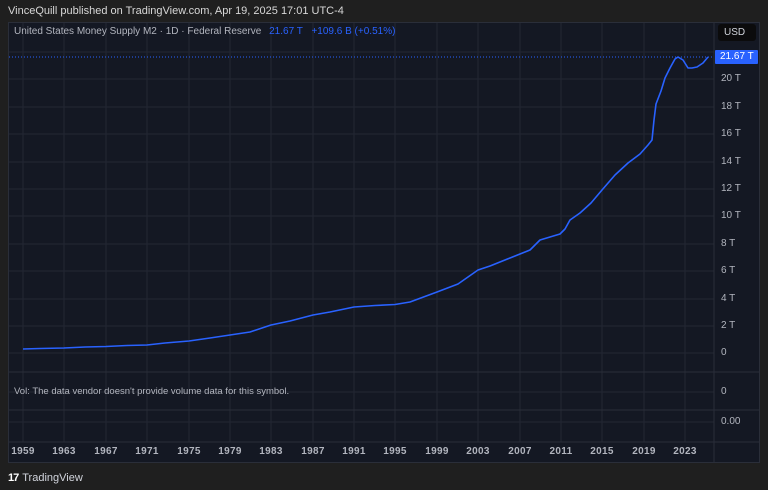 The width and height of the screenshot is (768, 490). What do you see at coordinates (728, 270) in the screenshot?
I see `y-tick: 6 T` at bounding box center [728, 270].